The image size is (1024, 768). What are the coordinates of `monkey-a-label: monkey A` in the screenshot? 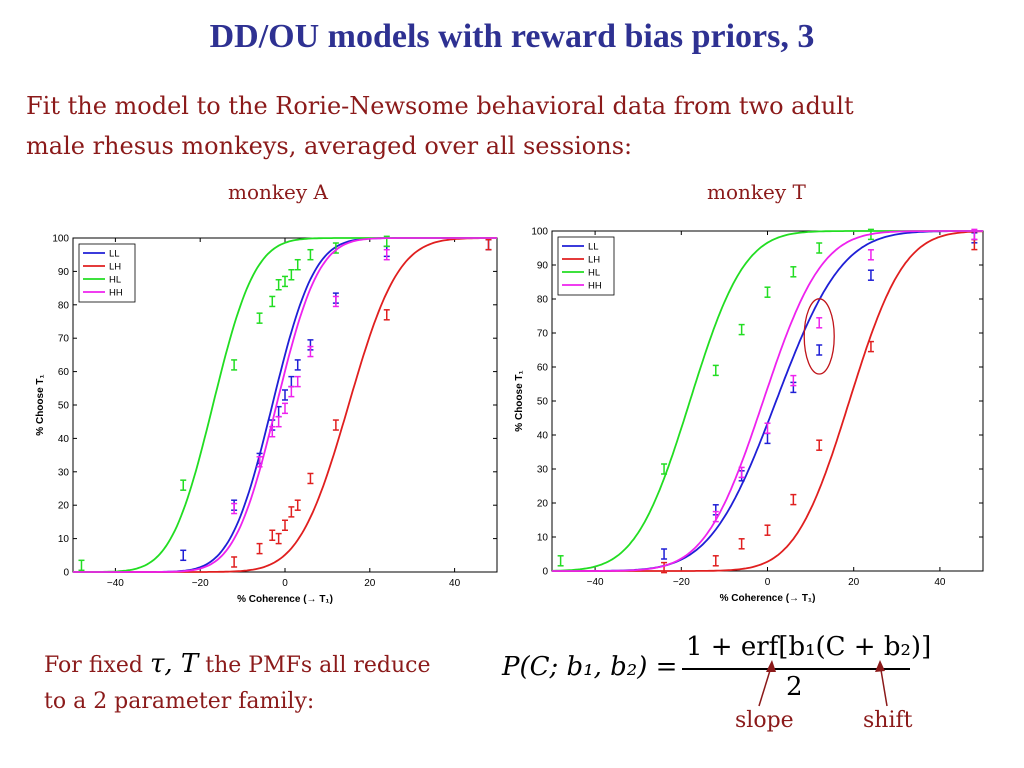 It's located at (278, 192).